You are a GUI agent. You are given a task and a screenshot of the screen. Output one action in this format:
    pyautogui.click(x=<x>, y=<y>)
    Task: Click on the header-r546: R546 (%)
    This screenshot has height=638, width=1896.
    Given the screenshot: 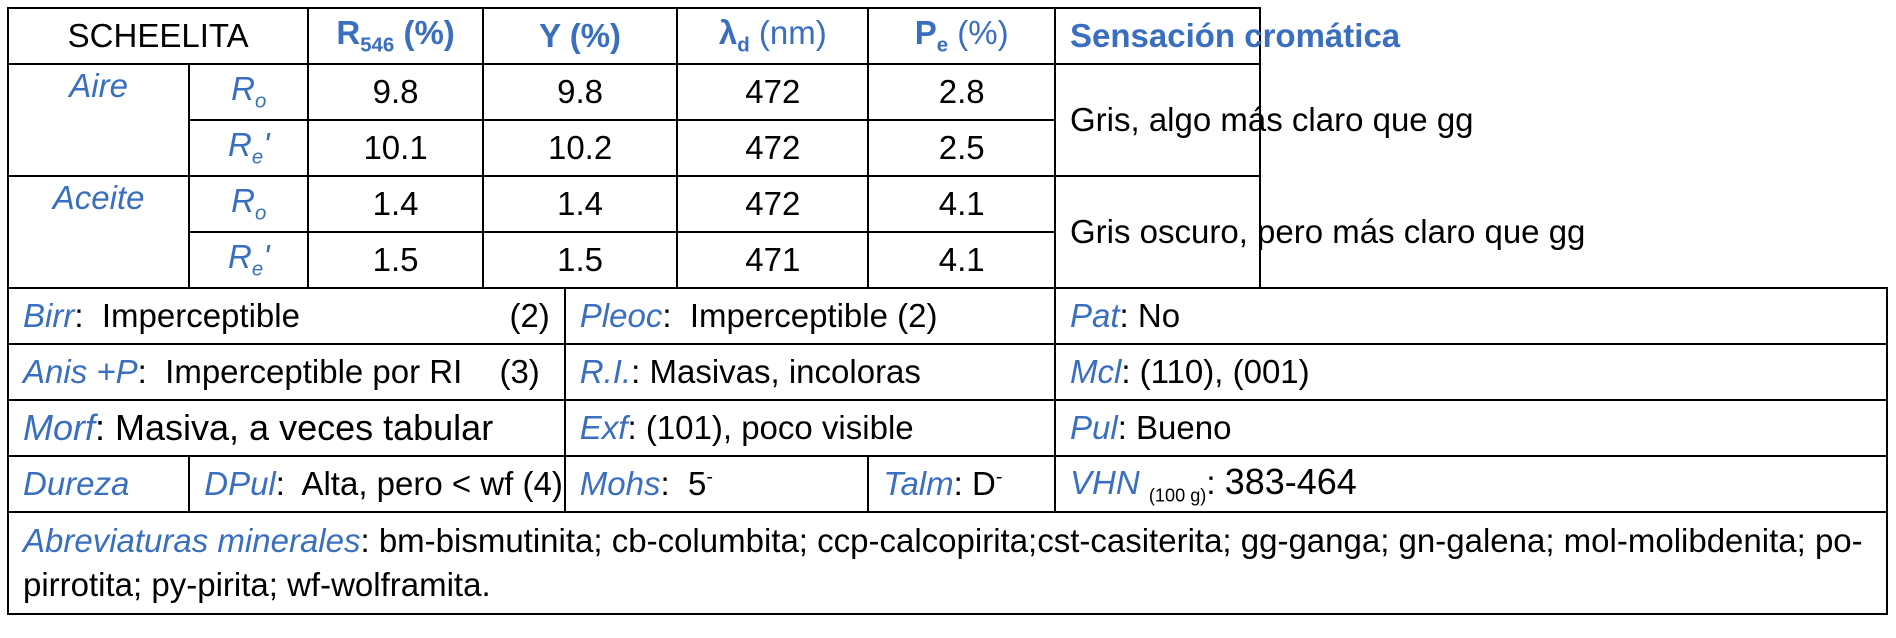 What is the action you would take?
    pyautogui.click(x=395, y=36)
    